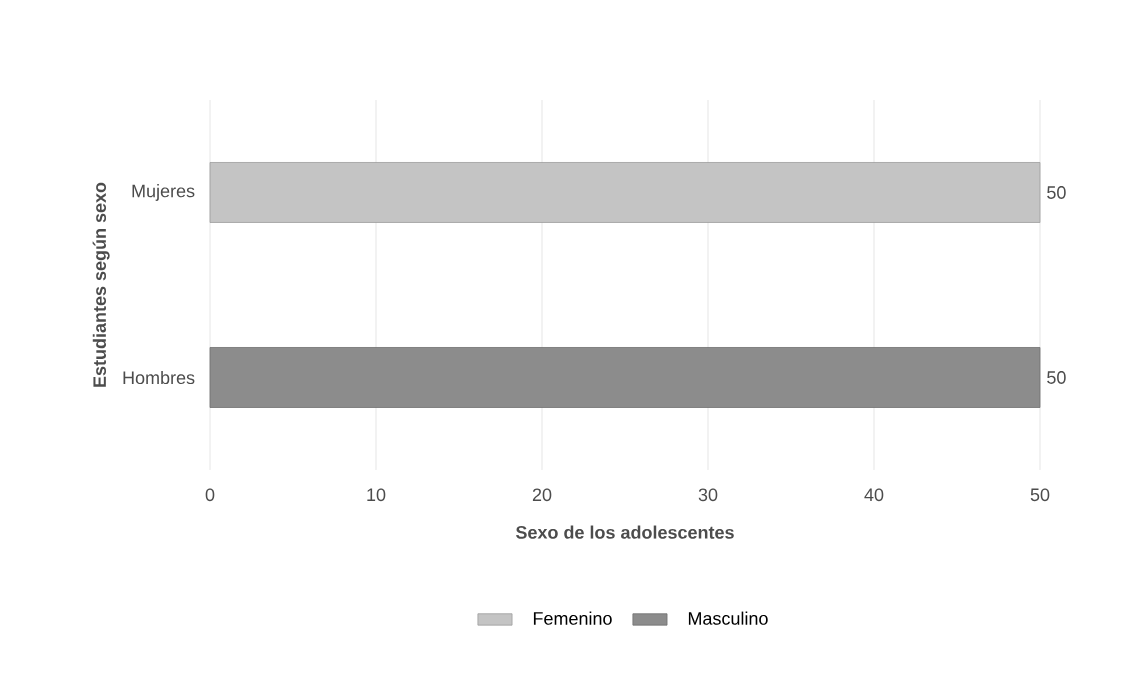 Image resolution: width=1147 pixels, height=679 pixels. I want to click on x-tick-label: 10, so click(376, 495).